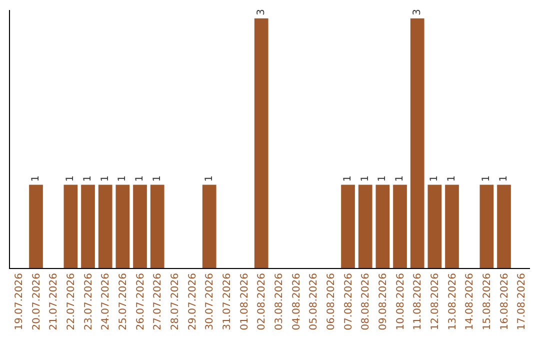 The height and width of the screenshot is (340, 540). What do you see at coordinates (175, 301) in the screenshot?
I see `x-tick-label: 28.07.2026` at bounding box center [175, 301].